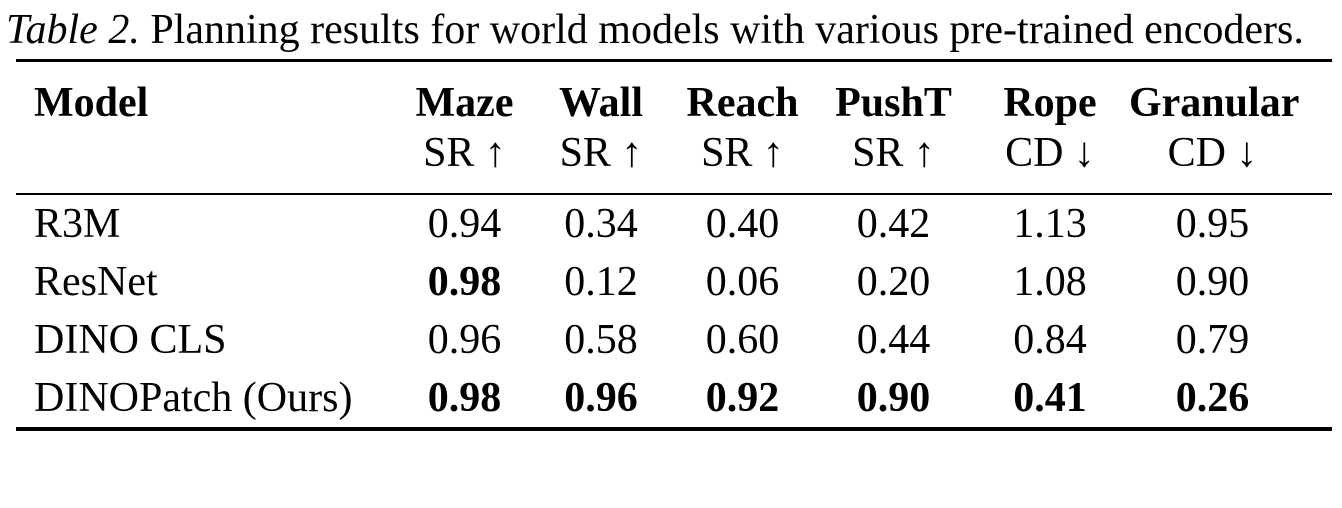 The height and width of the screenshot is (508, 1342). I want to click on cell-rope: 1.08, so click(1050, 282).